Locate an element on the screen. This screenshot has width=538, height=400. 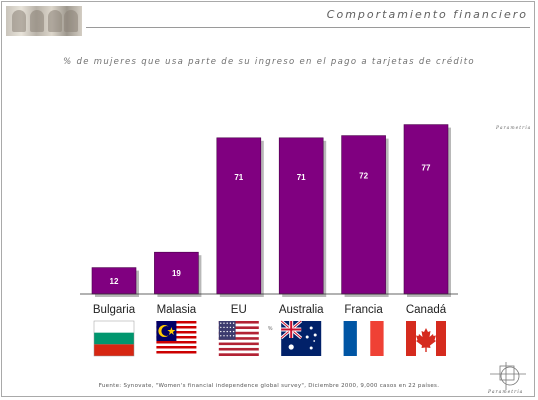
category-label: Canadá is located at coordinates (426, 310).